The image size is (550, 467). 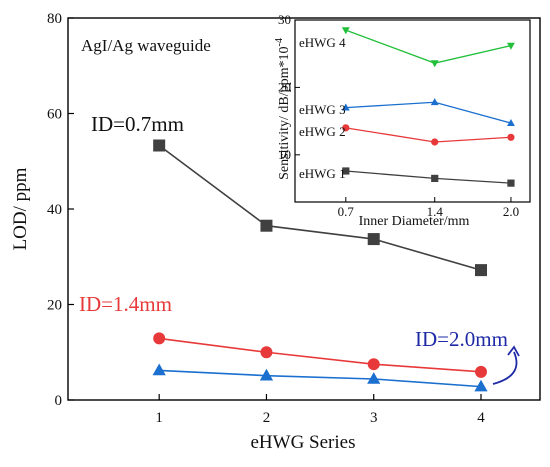 I want to click on series-label-id-0-7: ID=0.7mm, so click(x=137, y=124).